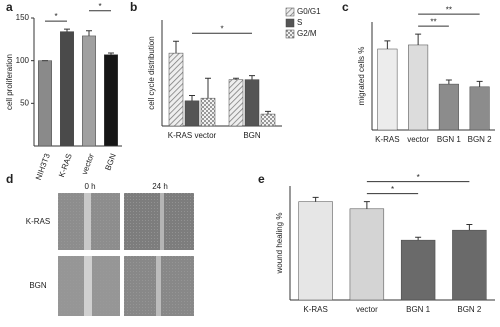  What do you see at coordinates (38, 221) in the screenshot?
I see `row-label: K-RAS` at bounding box center [38, 221].